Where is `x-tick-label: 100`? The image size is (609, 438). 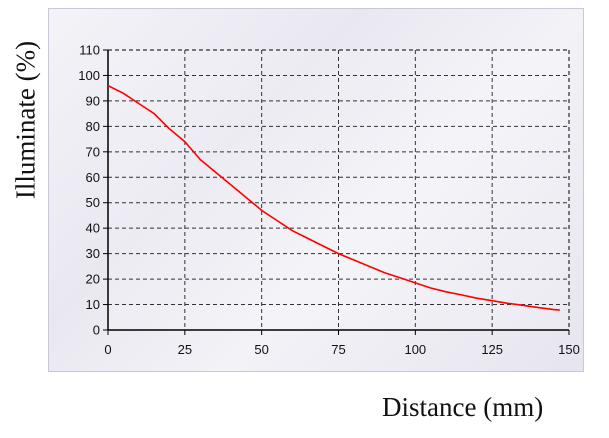 x-tick-label: 100 is located at coordinates (415, 349).